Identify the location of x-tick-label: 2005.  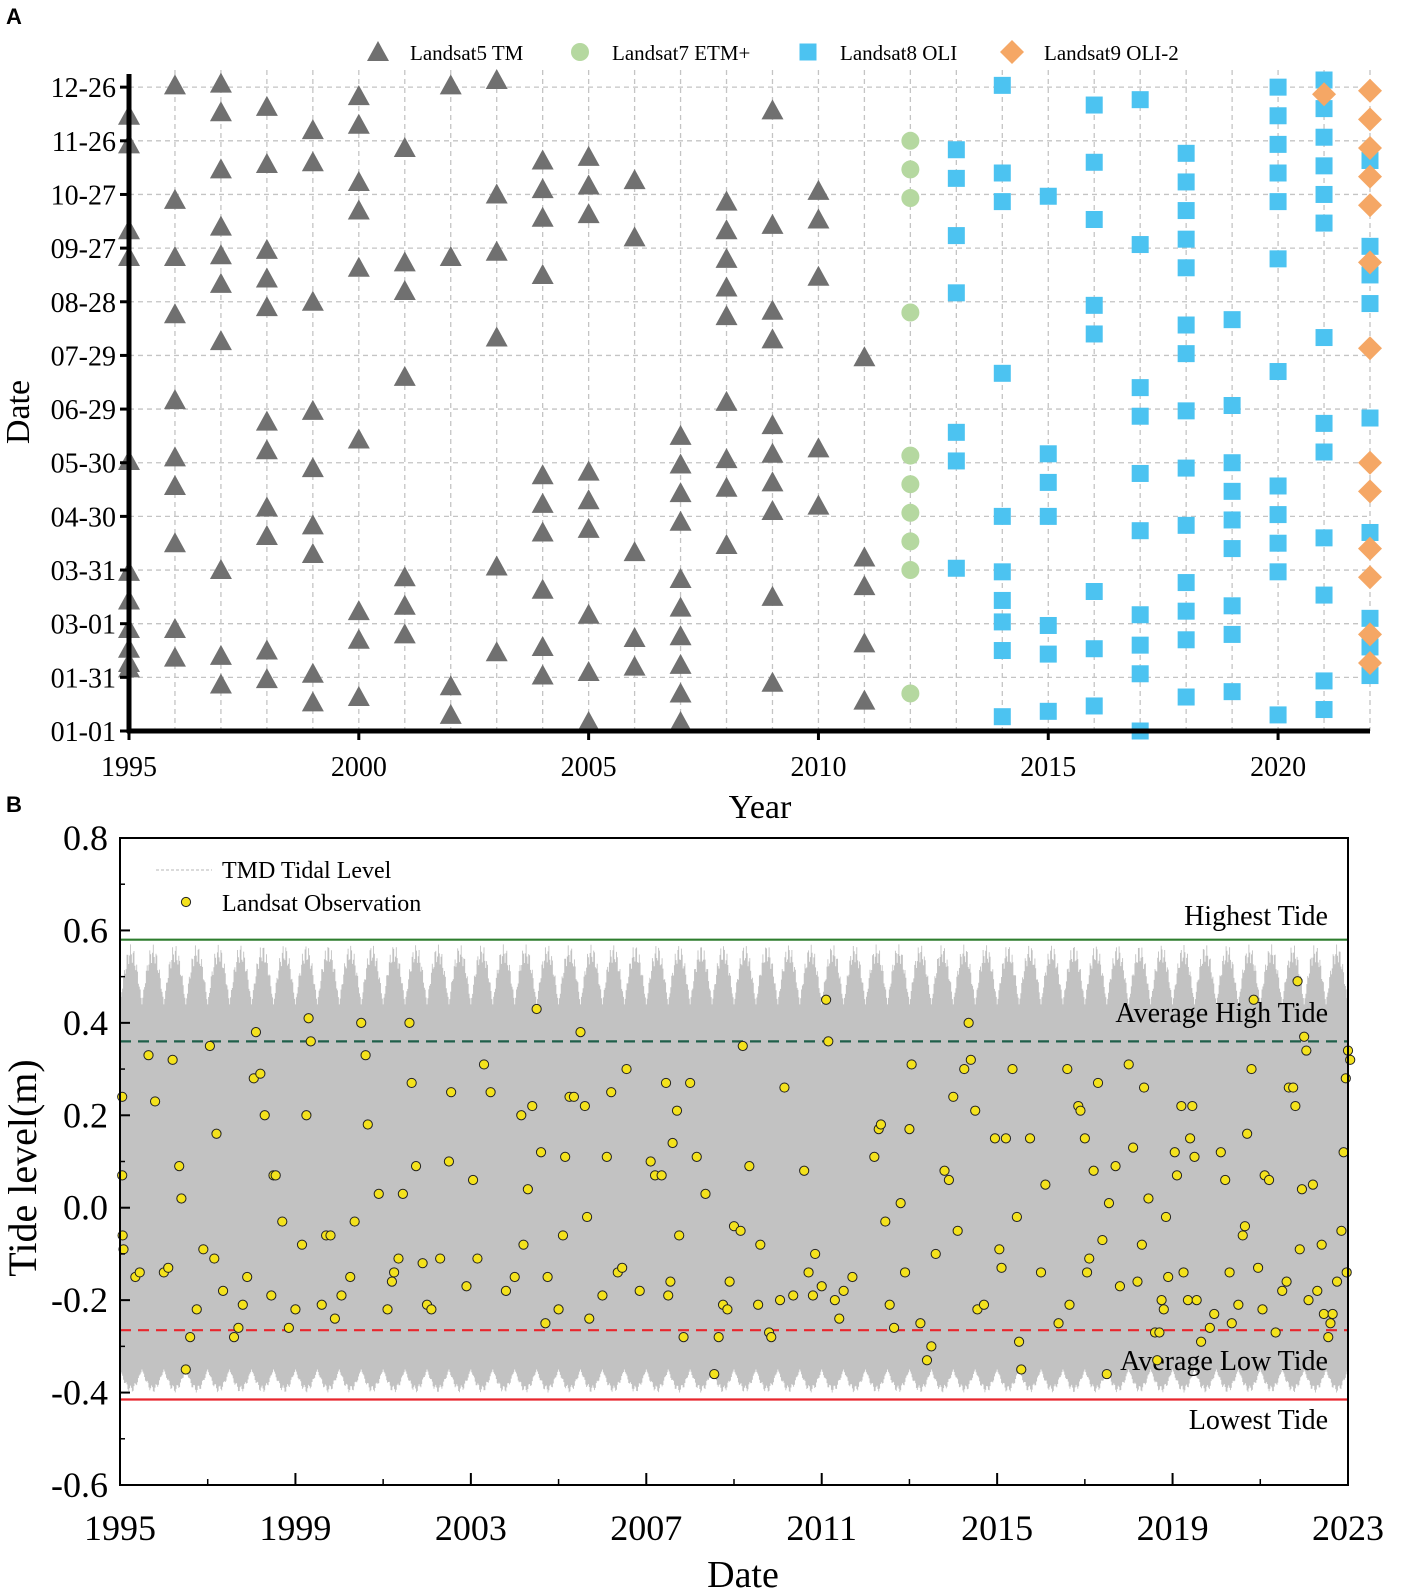
(589, 767).